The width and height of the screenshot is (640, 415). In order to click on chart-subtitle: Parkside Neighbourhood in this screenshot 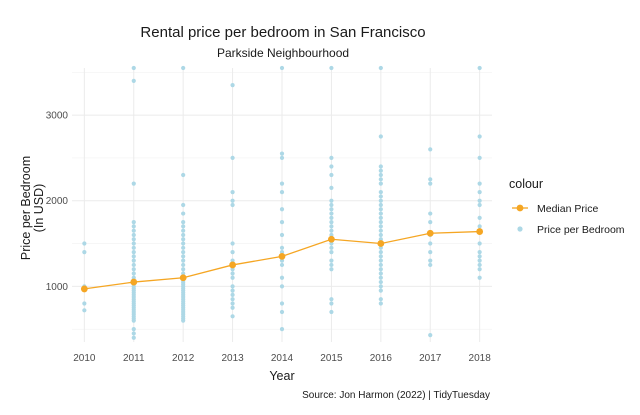, I will do `click(283, 53)`.